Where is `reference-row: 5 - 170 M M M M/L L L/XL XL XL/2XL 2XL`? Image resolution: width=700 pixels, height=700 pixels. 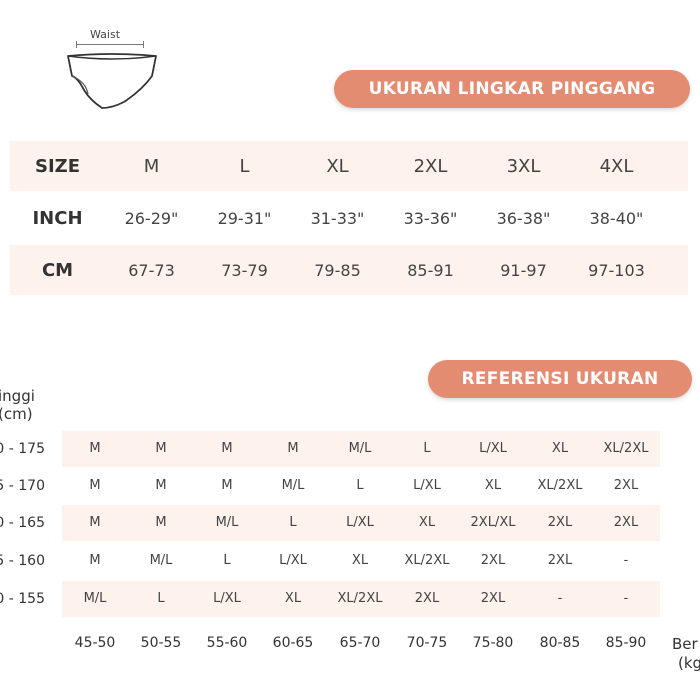 reference-row: 5 - 170 M M M M/L L L/XL XL XL/2XL 2XL is located at coordinates (350, 486).